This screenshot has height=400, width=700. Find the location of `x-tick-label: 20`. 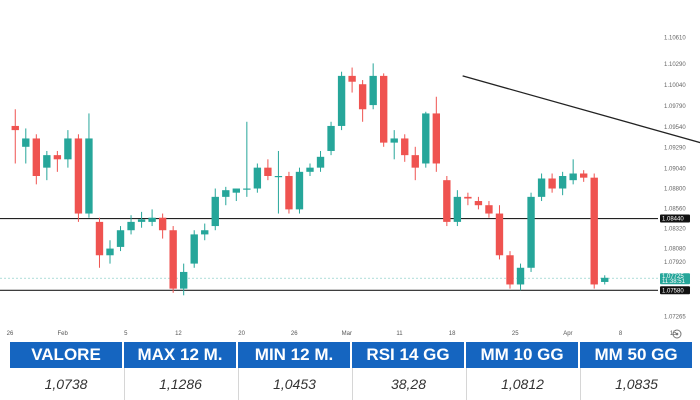

x-tick-label: 20 is located at coordinates (241, 334).